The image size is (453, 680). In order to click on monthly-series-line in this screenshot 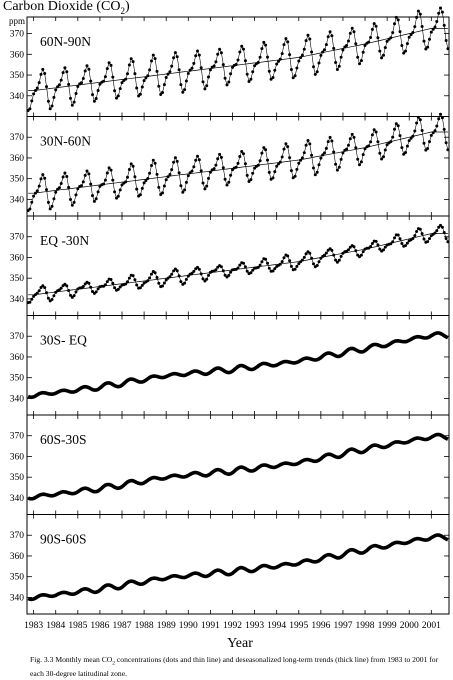, I will do `click(238, 263)`.